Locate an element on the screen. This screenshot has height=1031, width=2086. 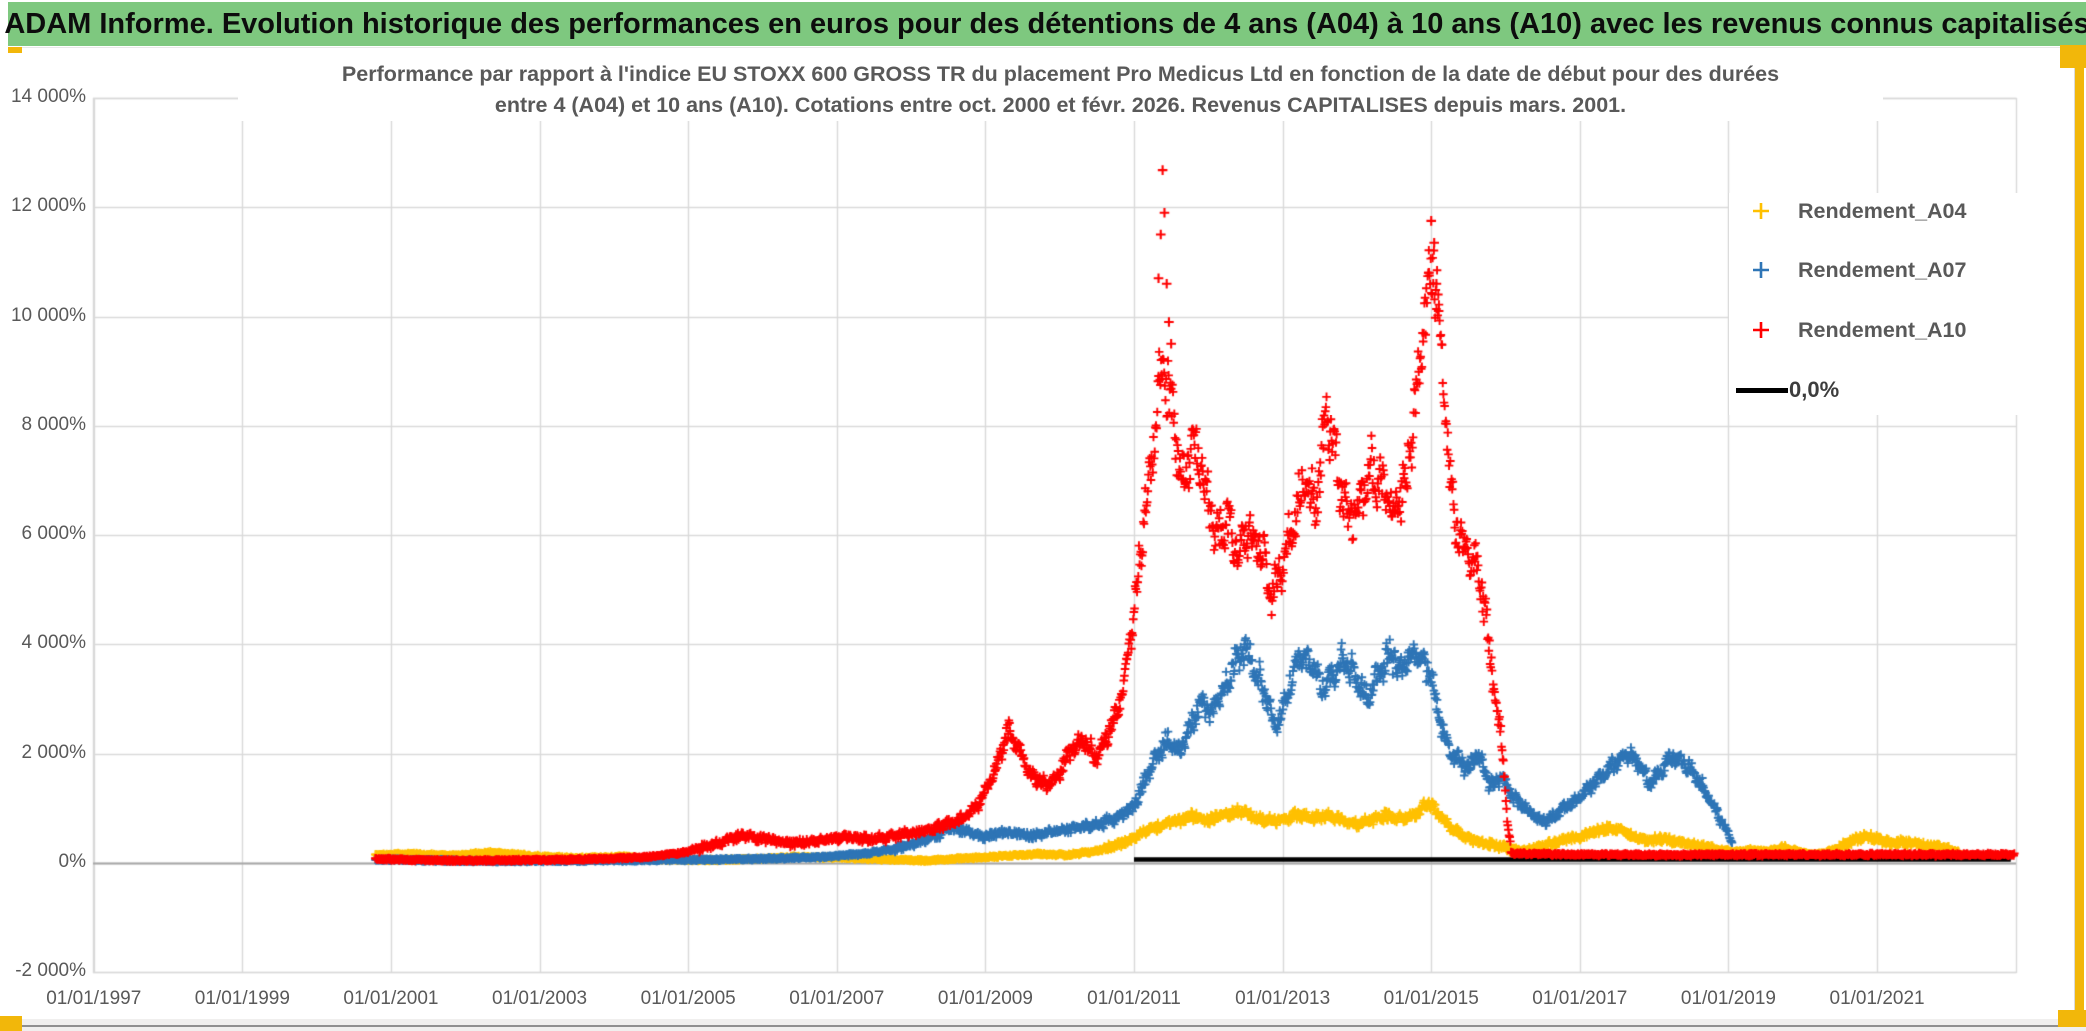
legend-label: Rendement_A04 is located at coordinates (1882, 210).